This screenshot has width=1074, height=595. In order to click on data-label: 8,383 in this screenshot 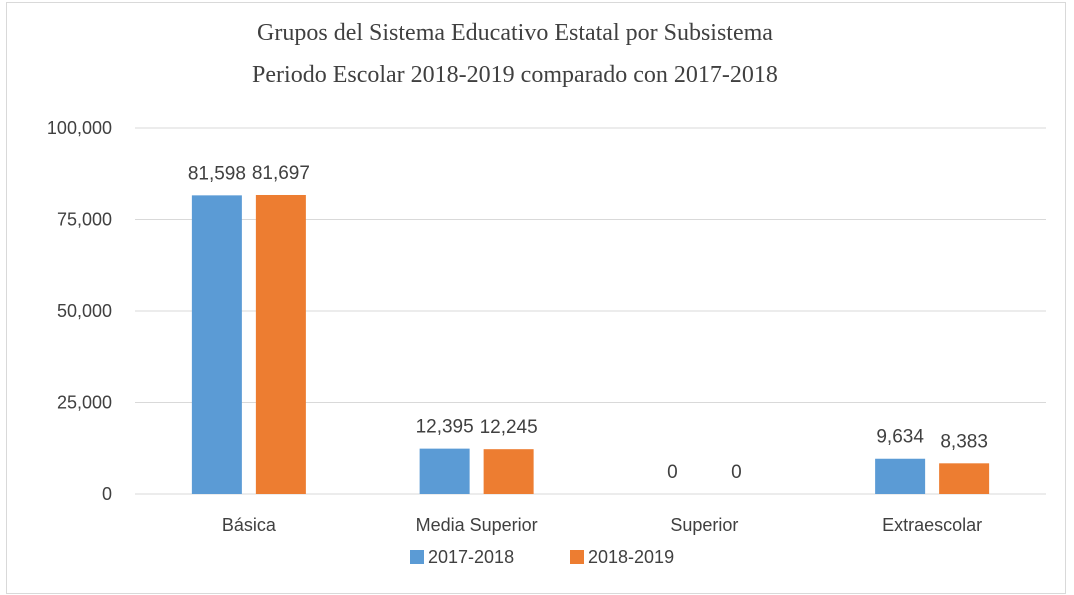, I will do `click(964, 441)`.